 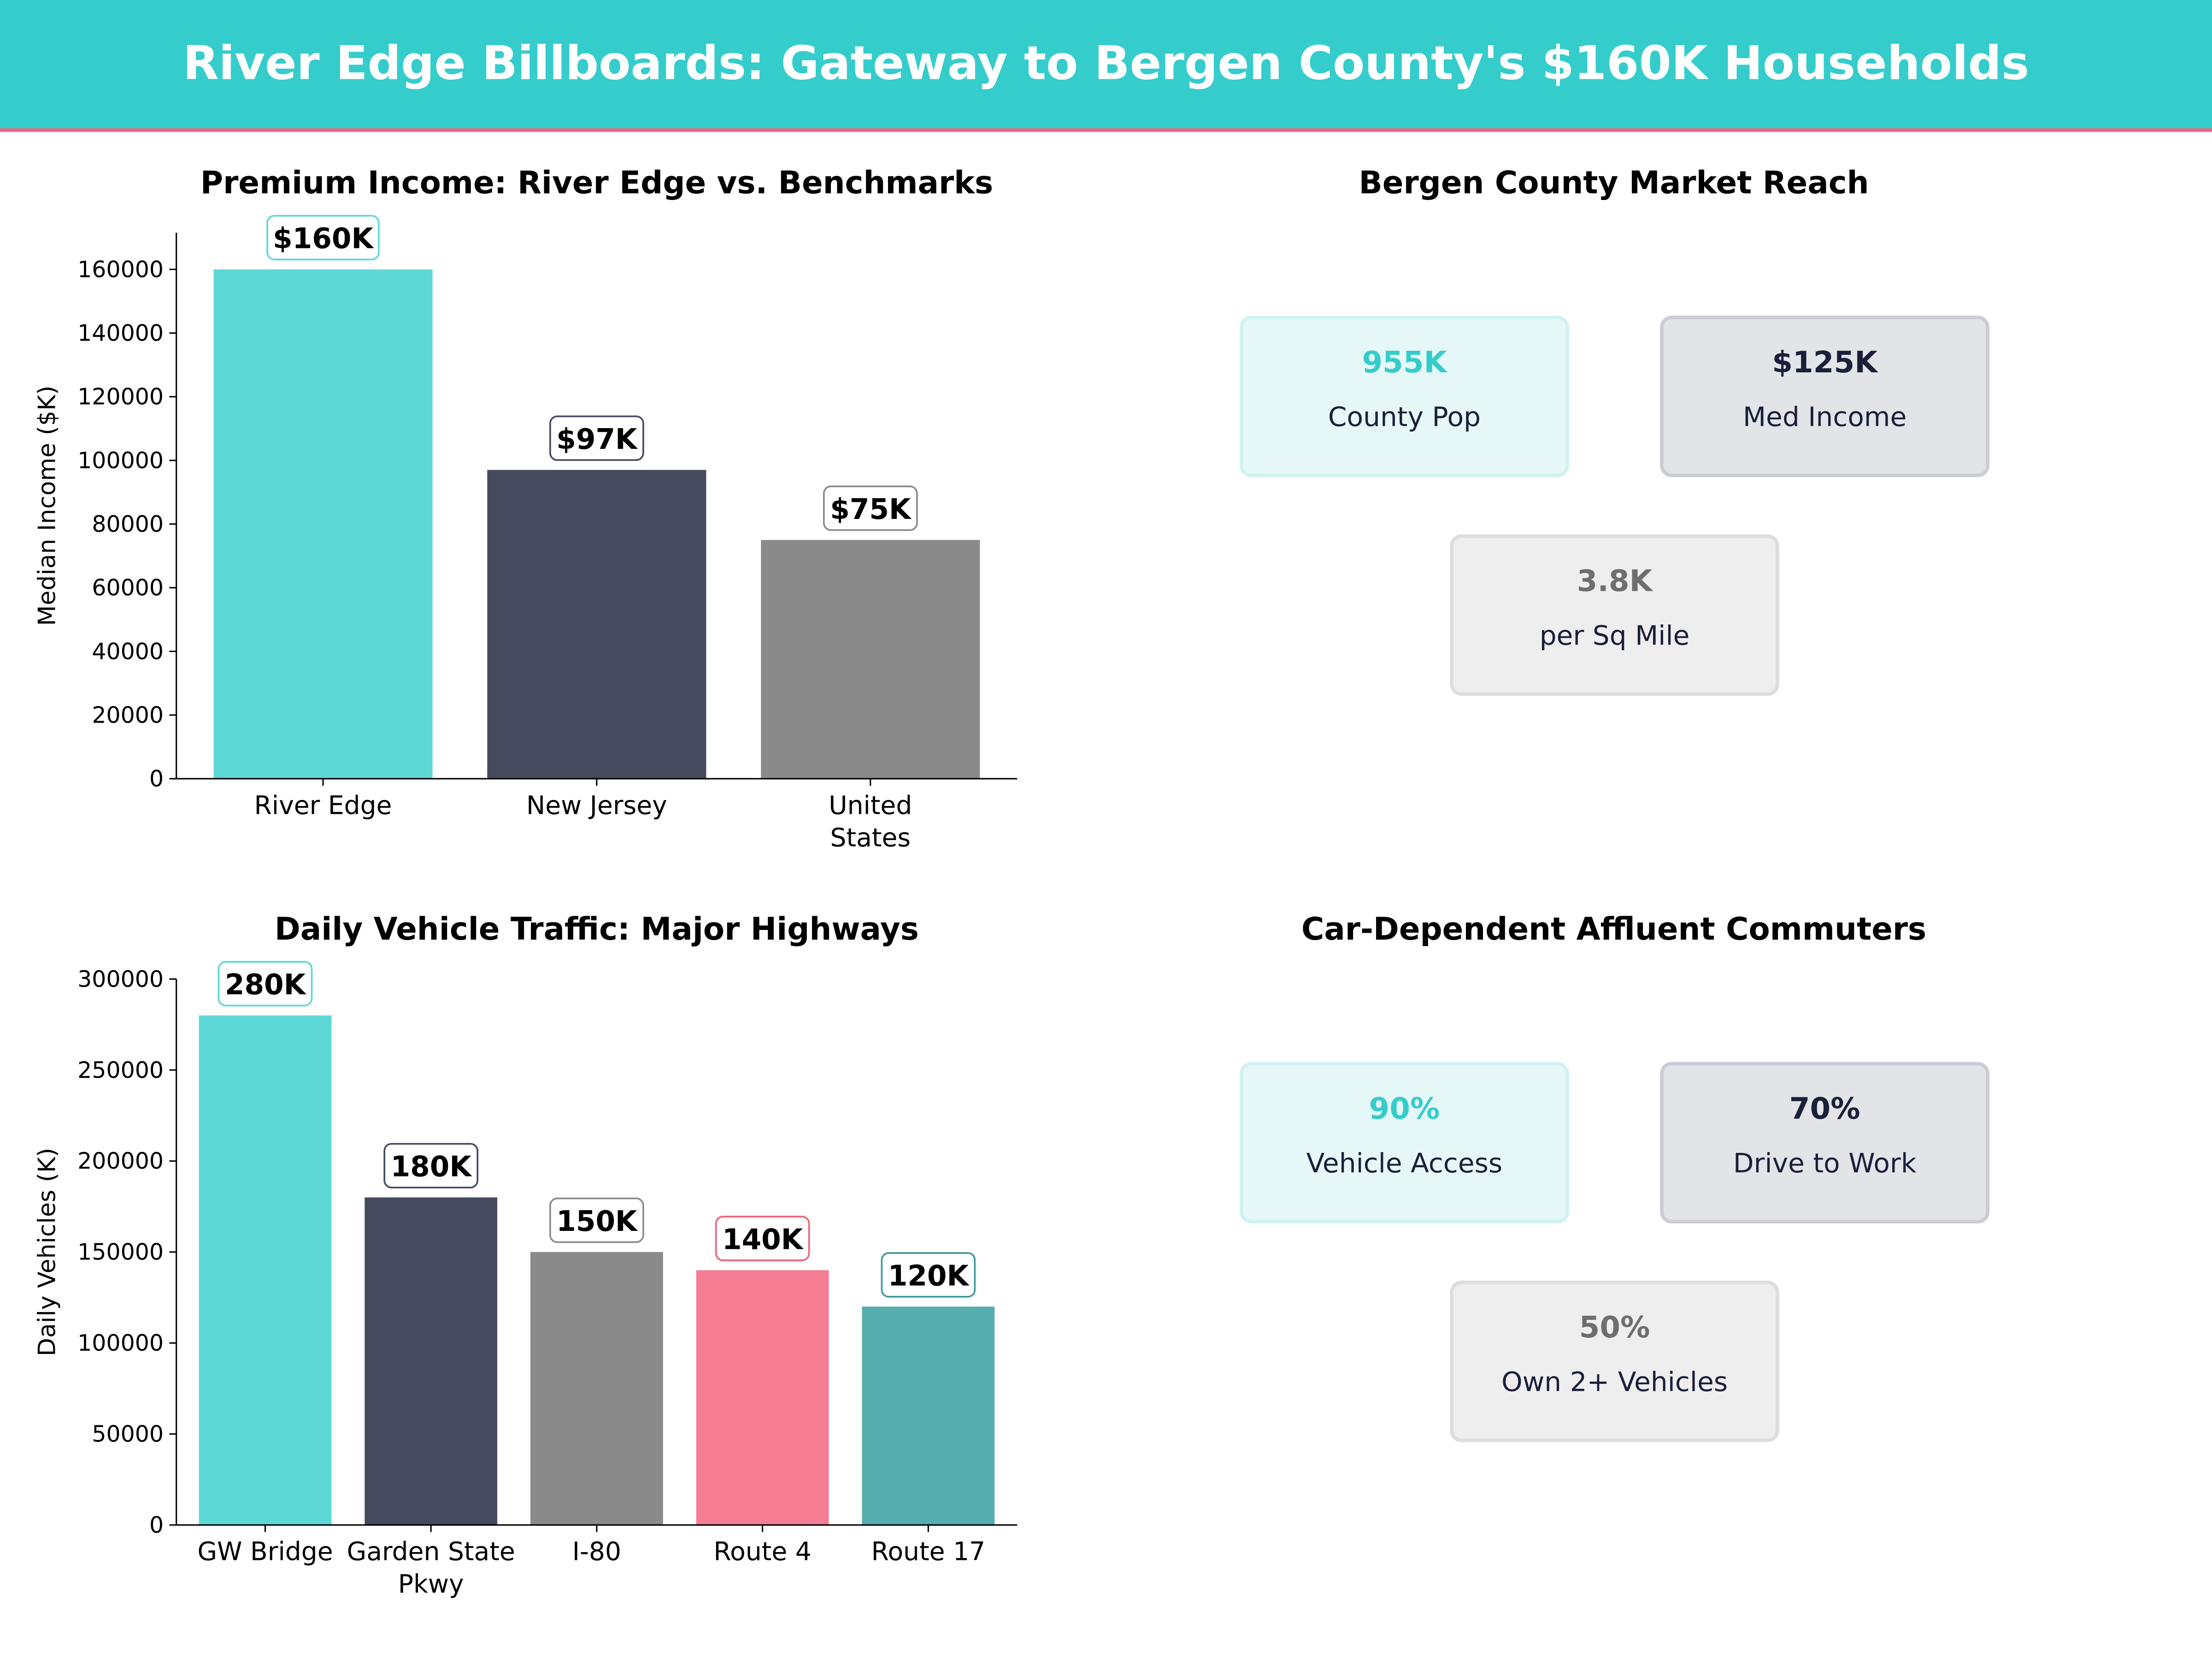 What do you see at coordinates (47, 1252) in the screenshot?
I see `y-axis-label: Daily Vehicles (K)` at bounding box center [47, 1252].